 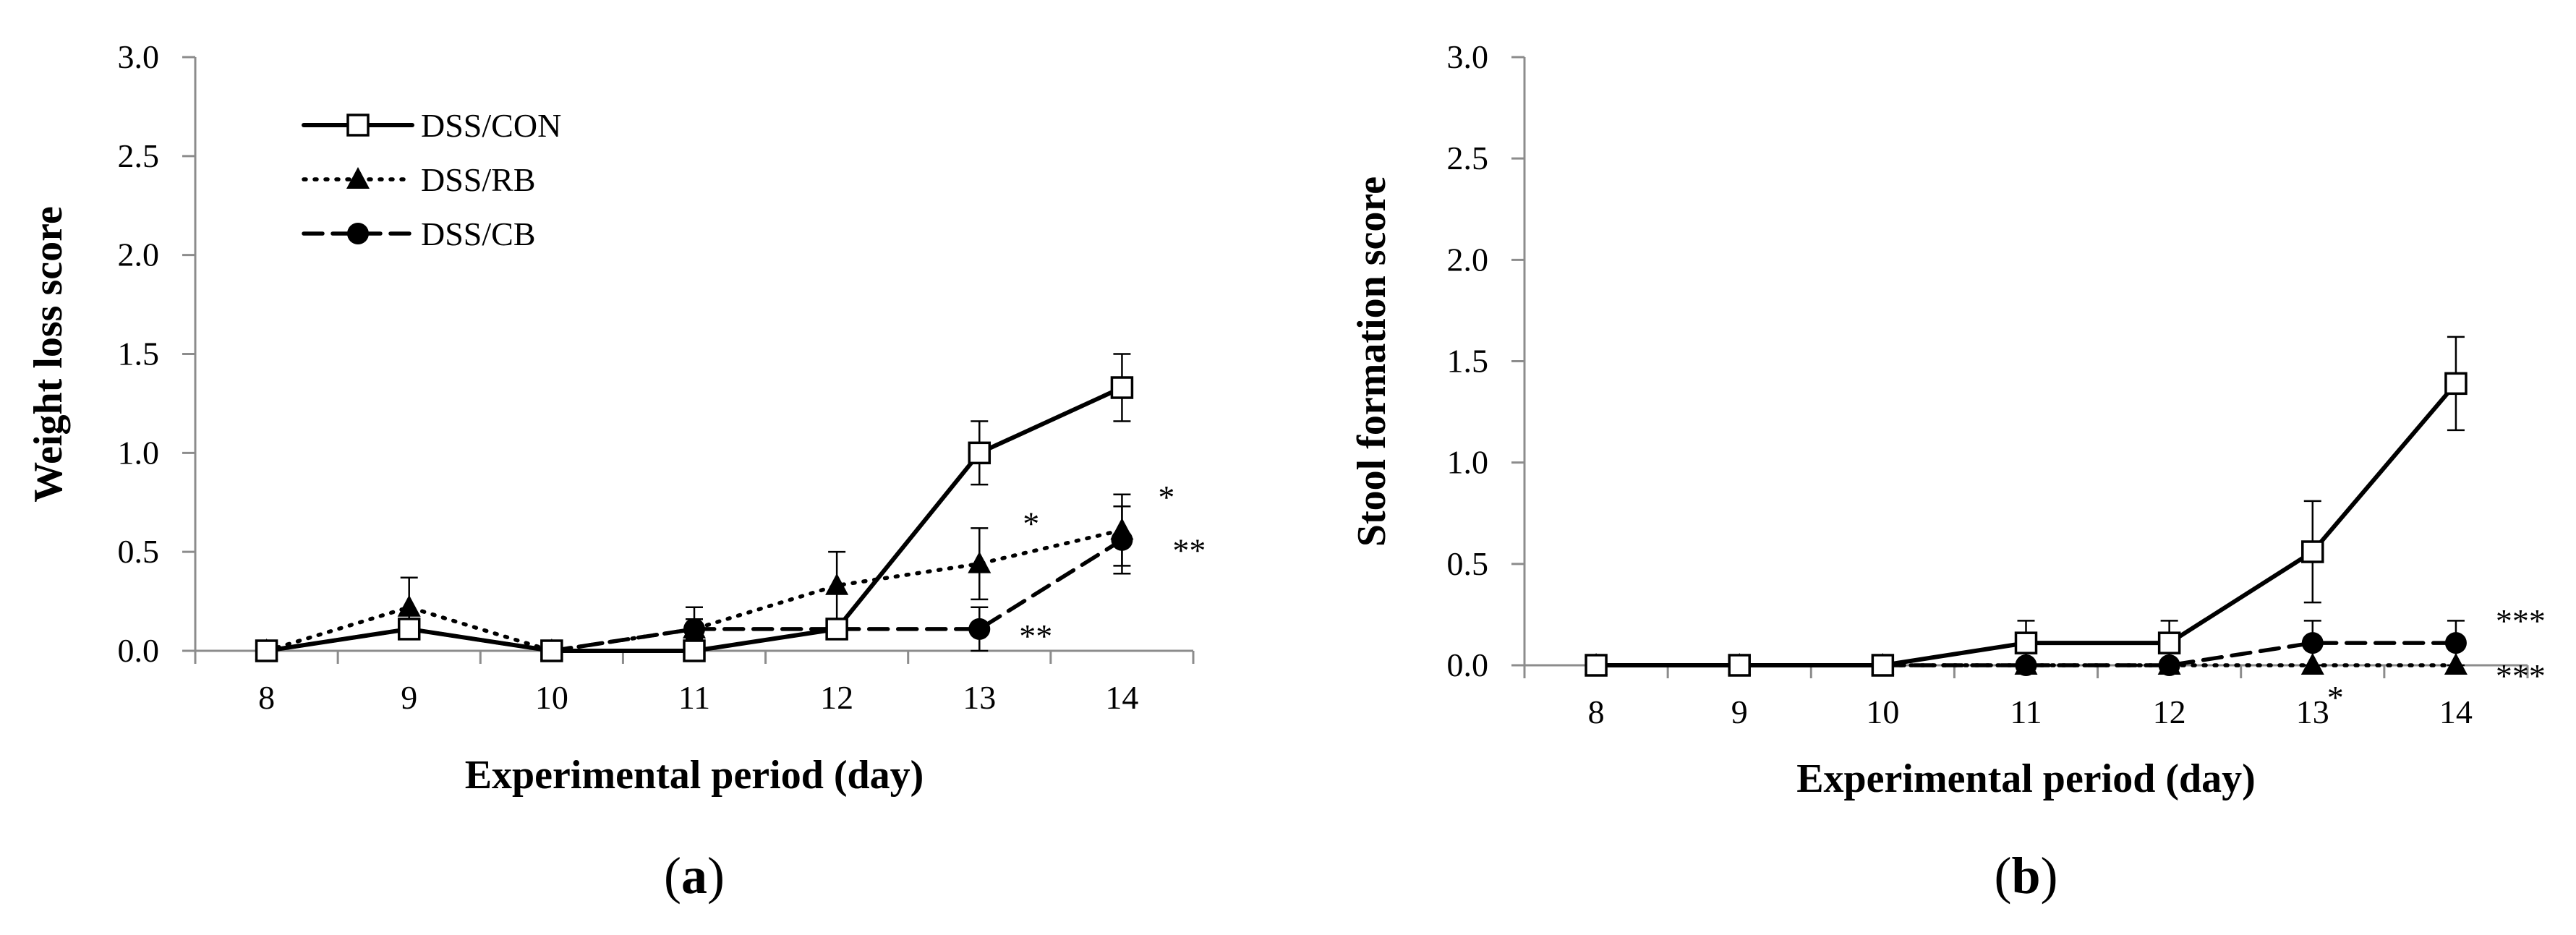 What do you see at coordinates (491, 125) in the screenshot?
I see `legend-label: DSS/CON` at bounding box center [491, 125].